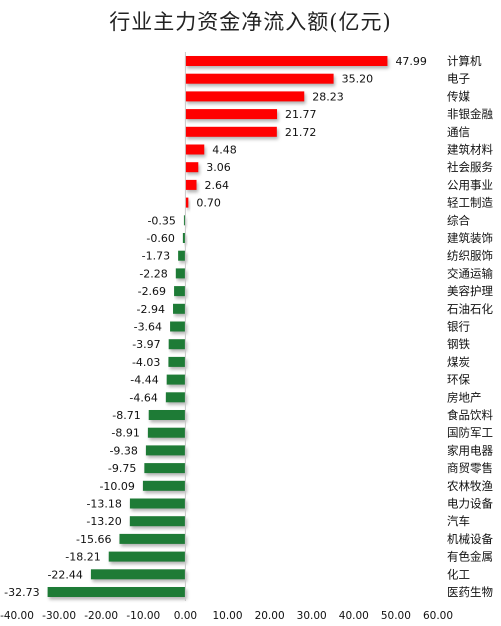 The image size is (501, 626). What do you see at coordinates (470, 450) in the screenshot?
I see `category-label: 家用电器` at bounding box center [470, 450].